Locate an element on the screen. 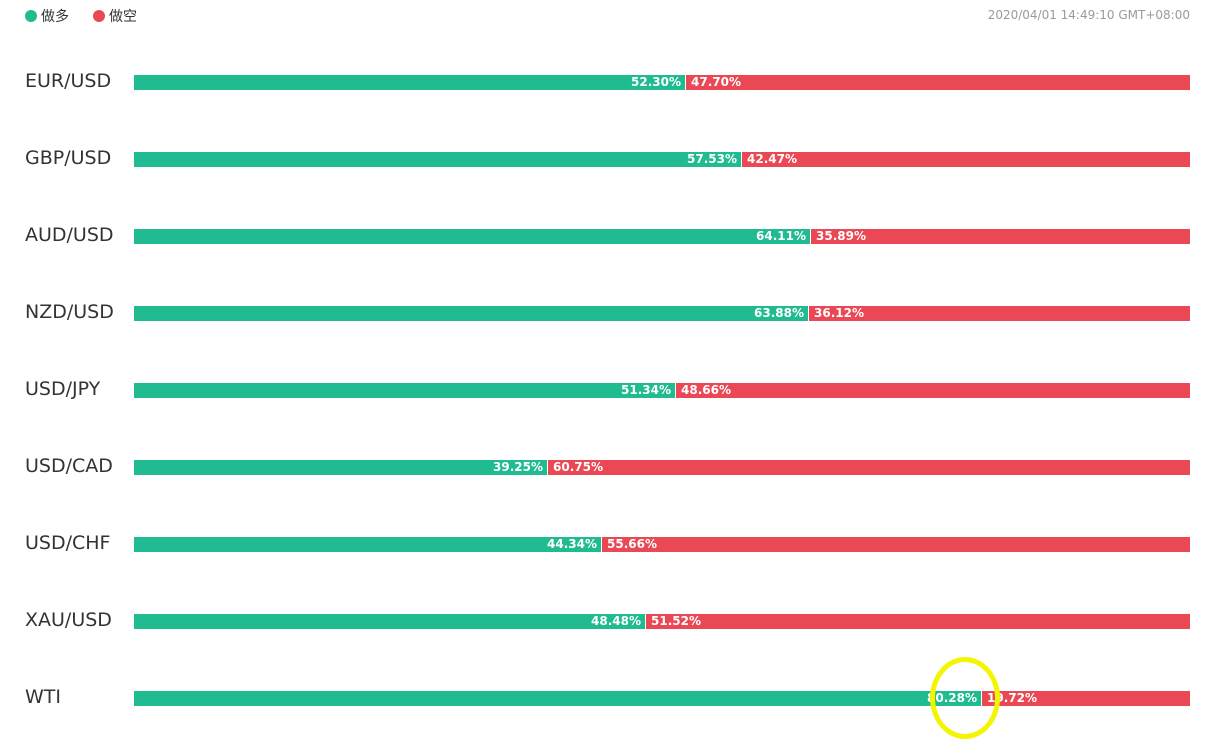 The width and height of the screenshot is (1212, 751). long-percent-label: 51.34% is located at coordinates (646, 390).